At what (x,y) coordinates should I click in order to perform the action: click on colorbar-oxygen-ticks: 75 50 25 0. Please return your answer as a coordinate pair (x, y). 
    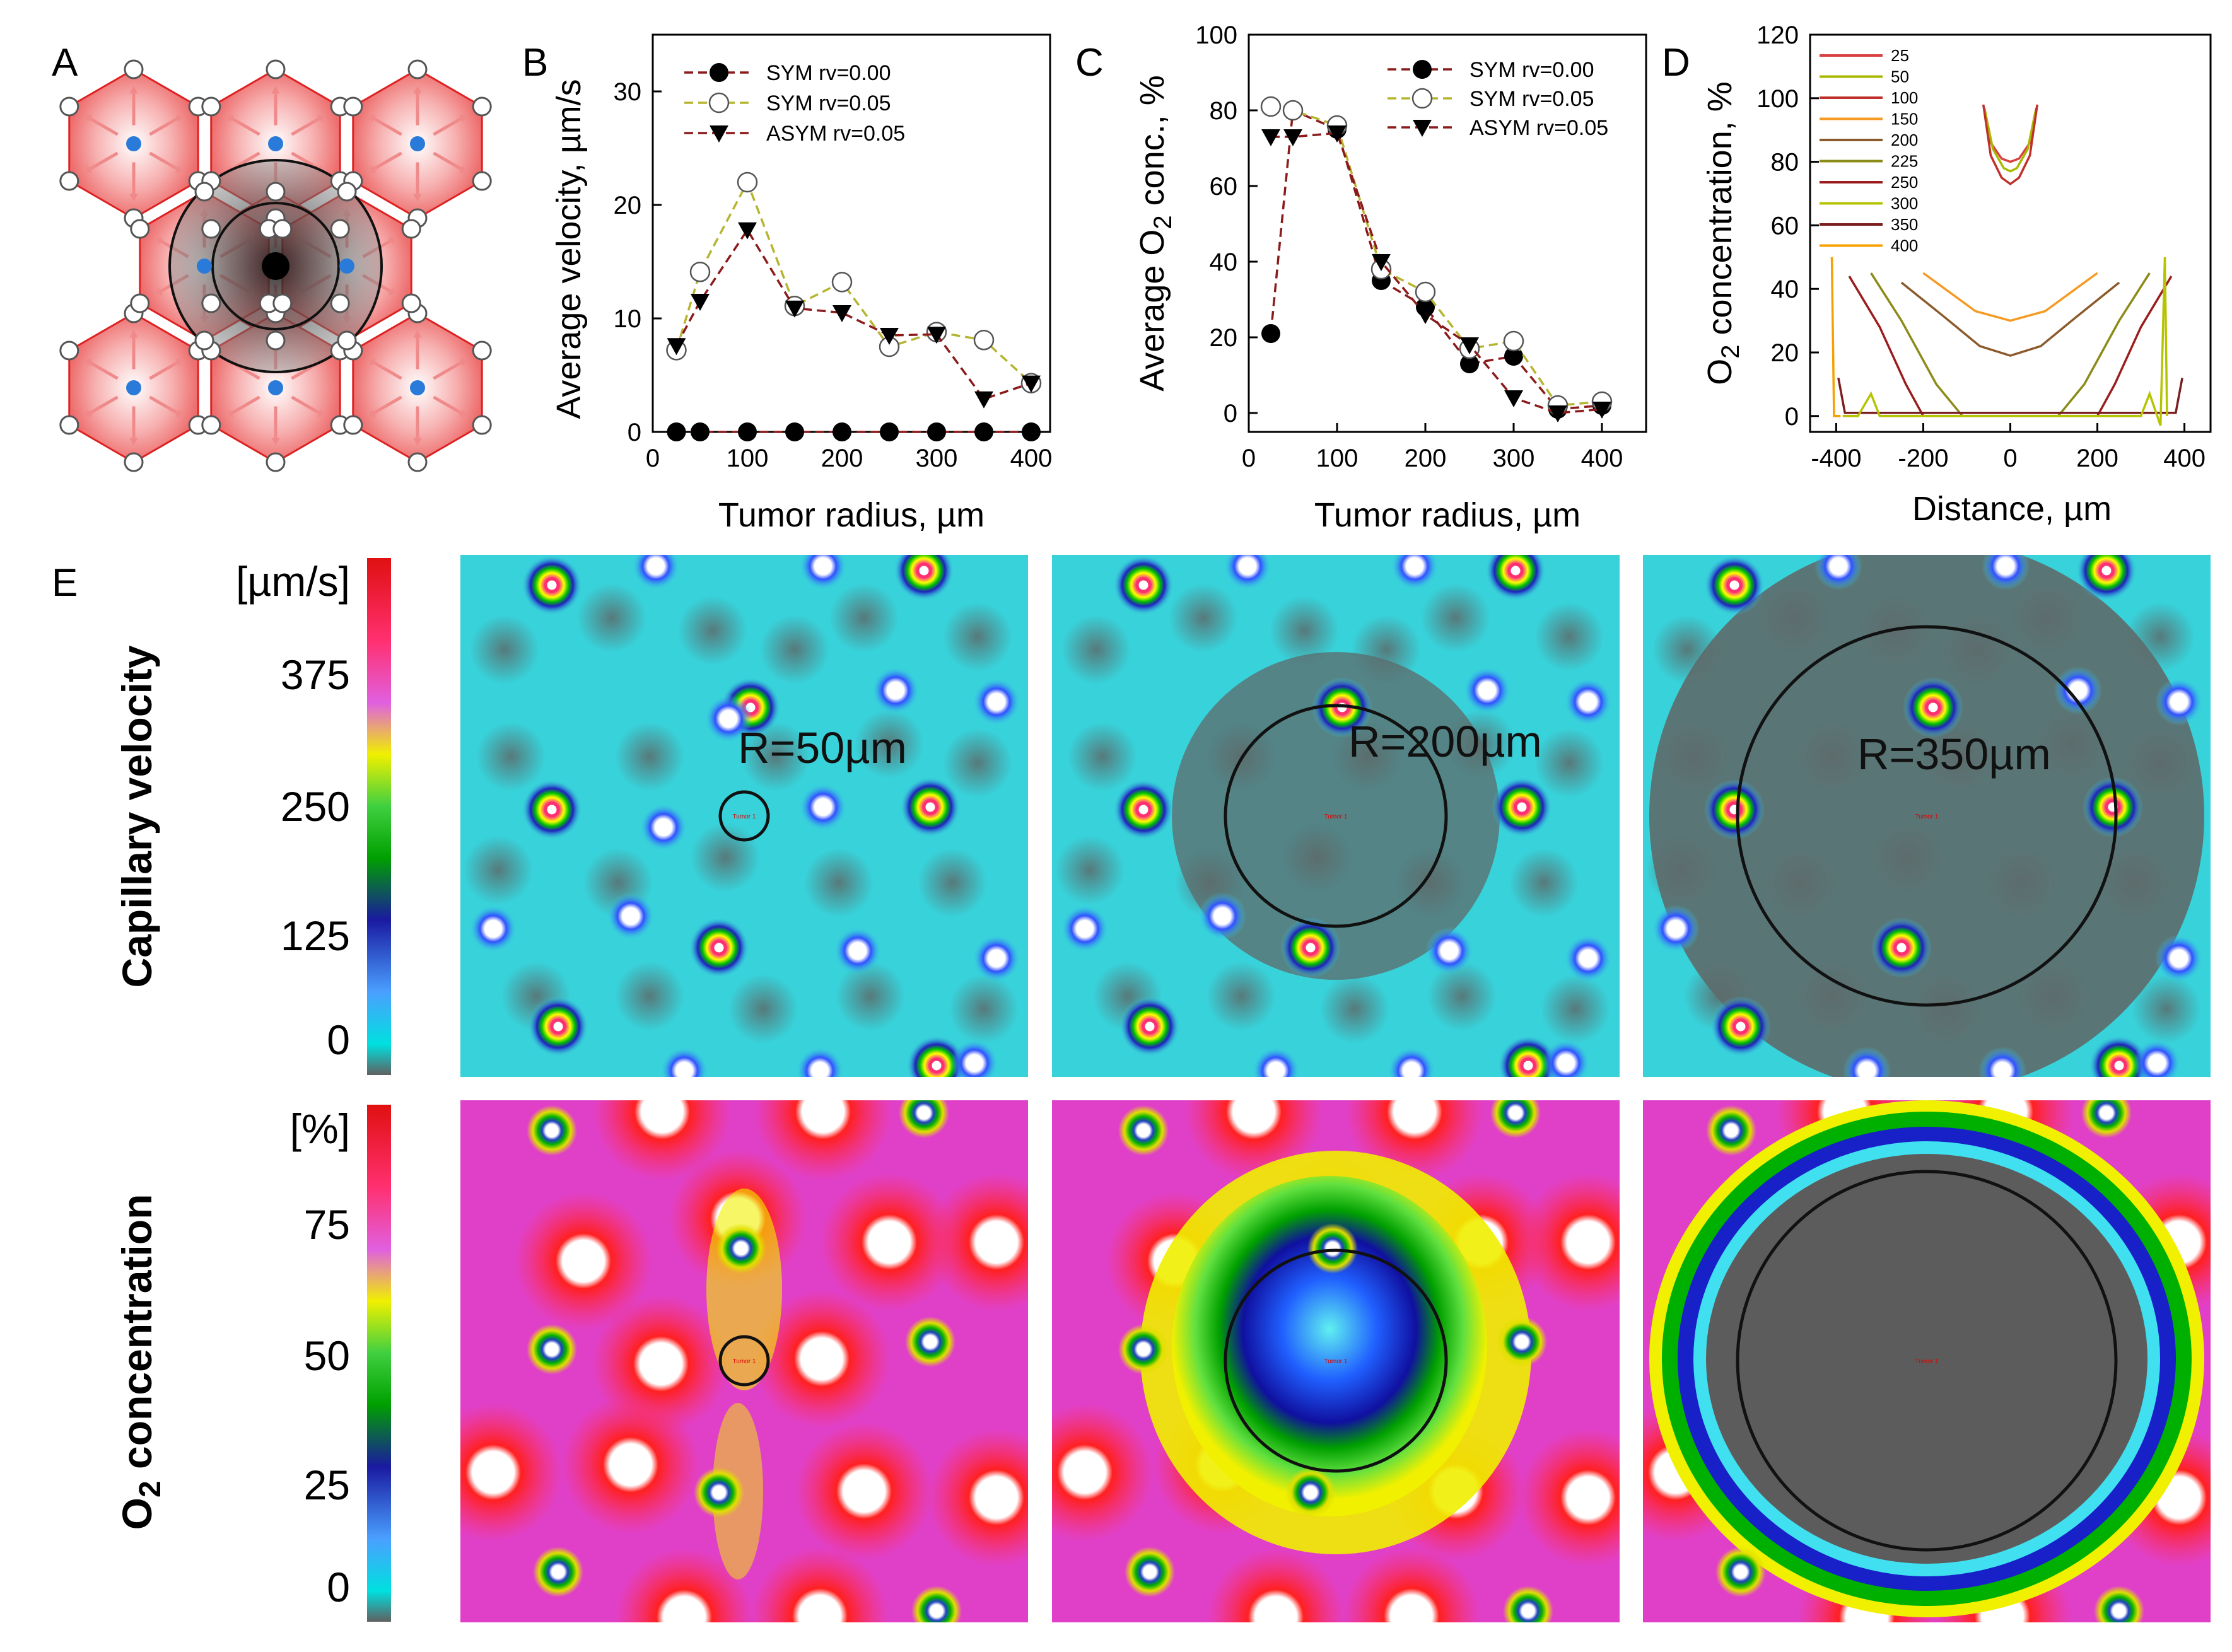
    Looking at the image, I should click on (327, 1405).